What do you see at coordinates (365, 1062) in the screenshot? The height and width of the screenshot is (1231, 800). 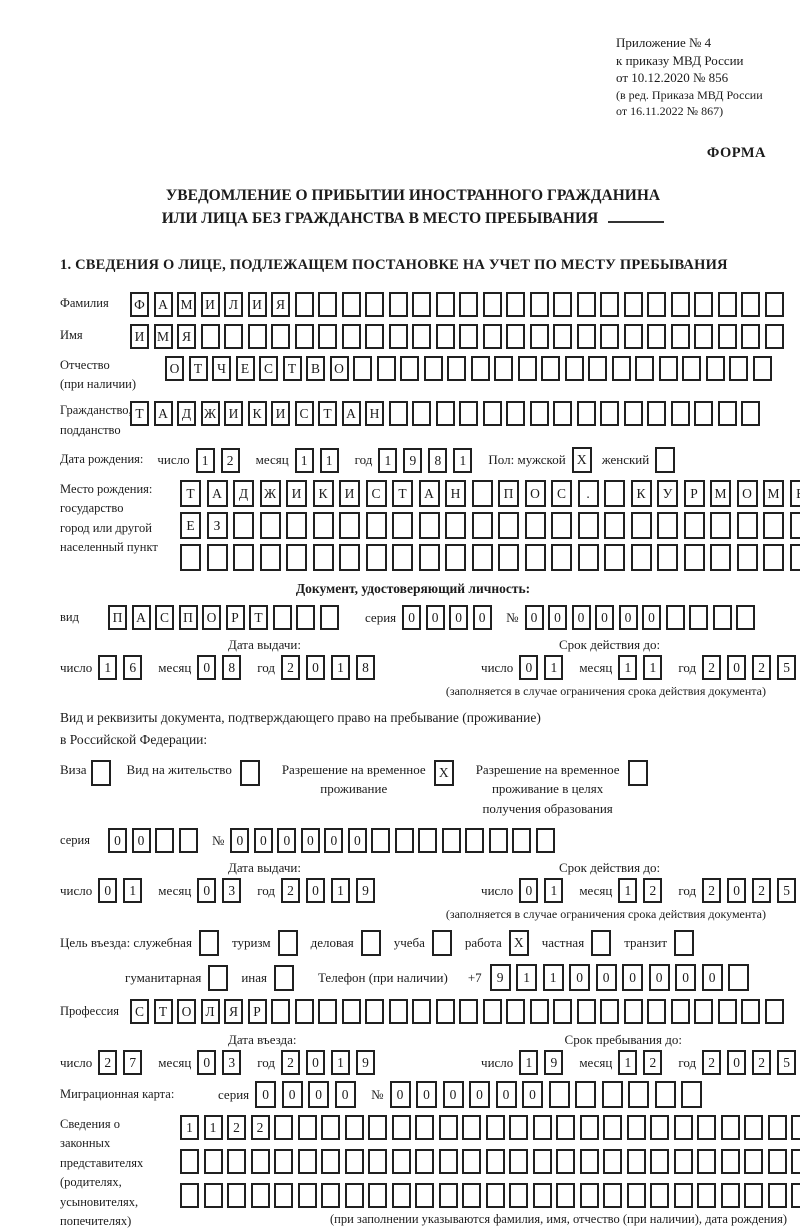 I see `form-cell: 9` at bounding box center [365, 1062].